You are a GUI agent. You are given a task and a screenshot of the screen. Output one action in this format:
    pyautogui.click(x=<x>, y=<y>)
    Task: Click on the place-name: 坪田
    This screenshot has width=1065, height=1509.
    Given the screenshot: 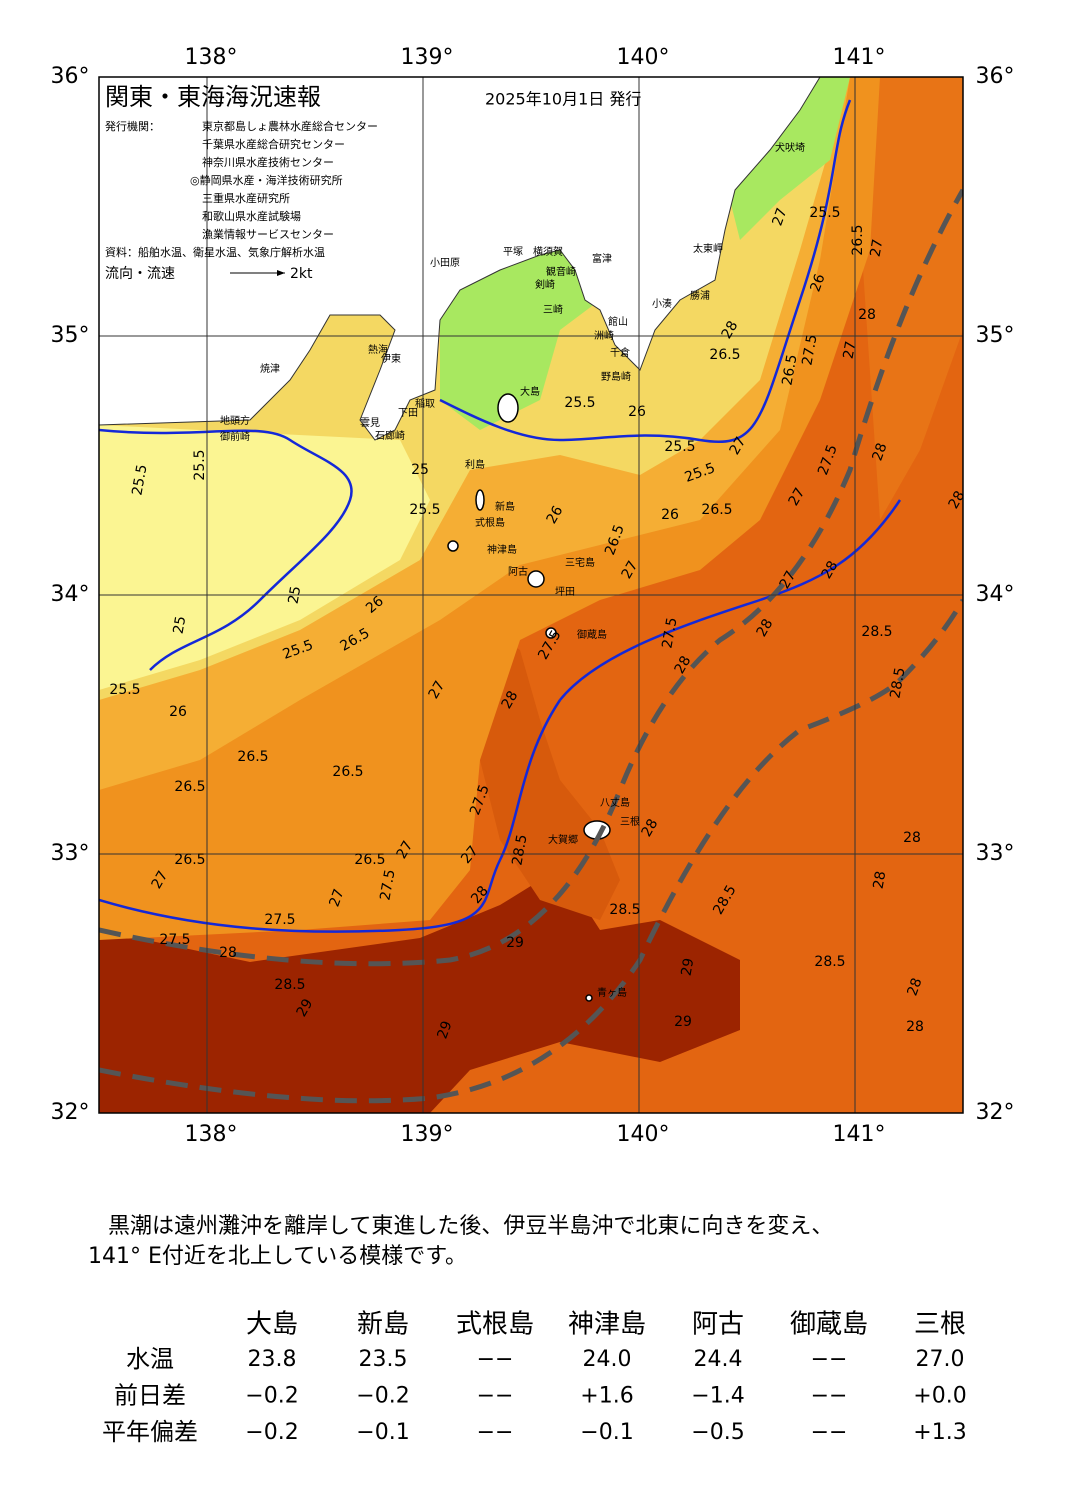 What is the action you would take?
    pyautogui.click(x=565, y=591)
    